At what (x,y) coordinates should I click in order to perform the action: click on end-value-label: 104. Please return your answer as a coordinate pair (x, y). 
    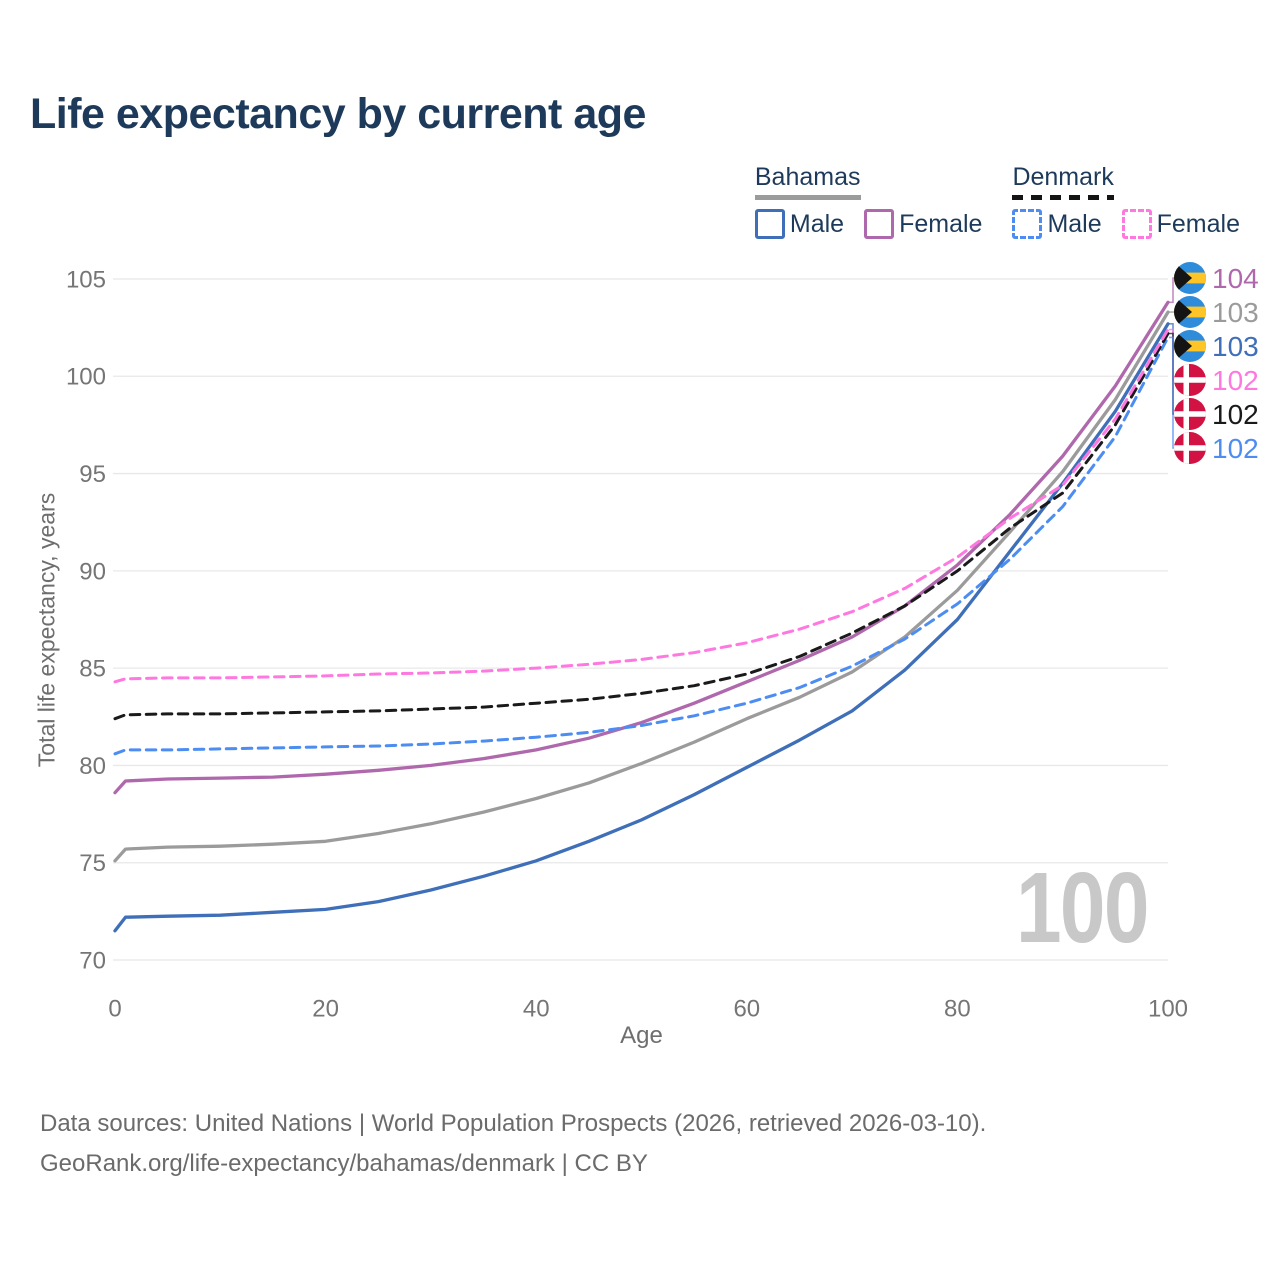
    Looking at the image, I should click on (1235, 278).